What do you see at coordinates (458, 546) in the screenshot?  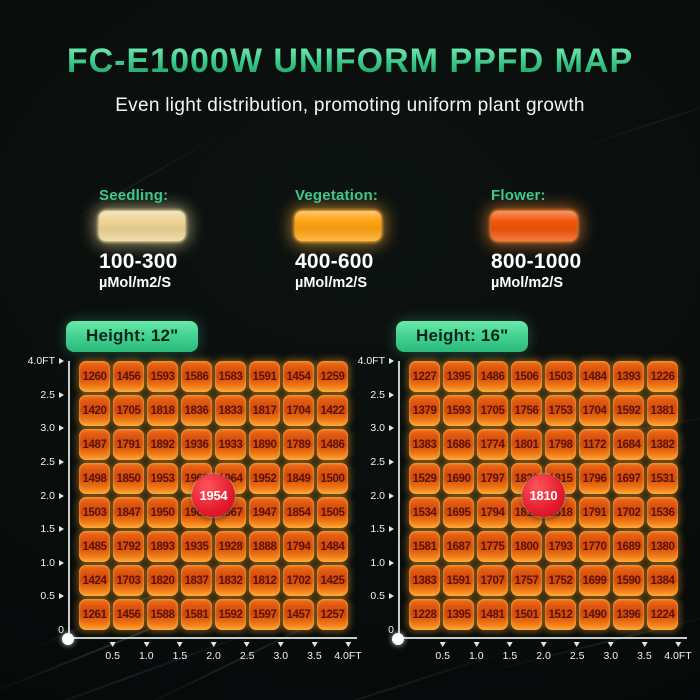 I see `ppfd-cell: 1687` at bounding box center [458, 546].